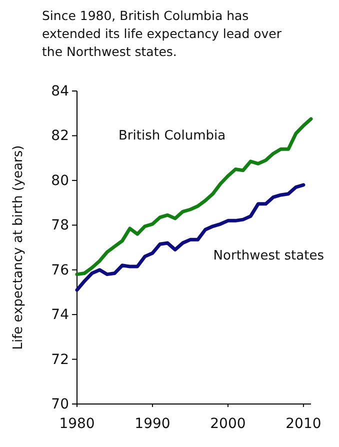  What do you see at coordinates (162, 33) in the screenshot?
I see `chart-title: Since 1980, British Columbia has extended its life expectancy lead over the Northwest states.` at bounding box center [162, 33].